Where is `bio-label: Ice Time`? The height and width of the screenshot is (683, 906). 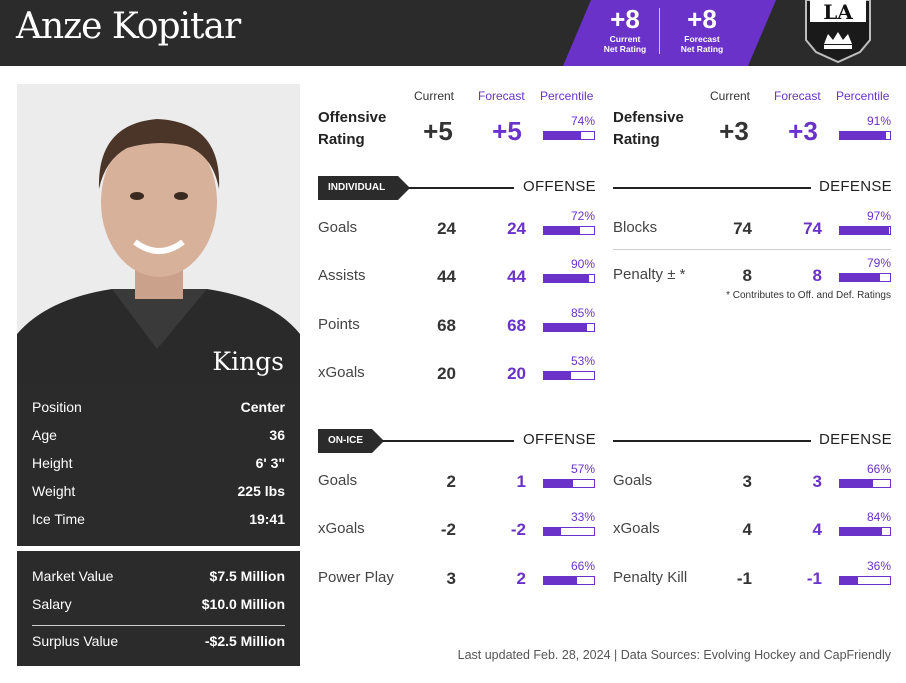 bio-label: Ice Time is located at coordinates (58, 519).